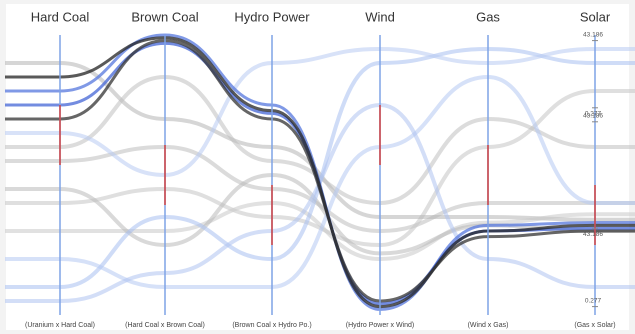 The width and height of the screenshot is (635, 334). I want to click on axis-title: Hydro Power, so click(272, 16).